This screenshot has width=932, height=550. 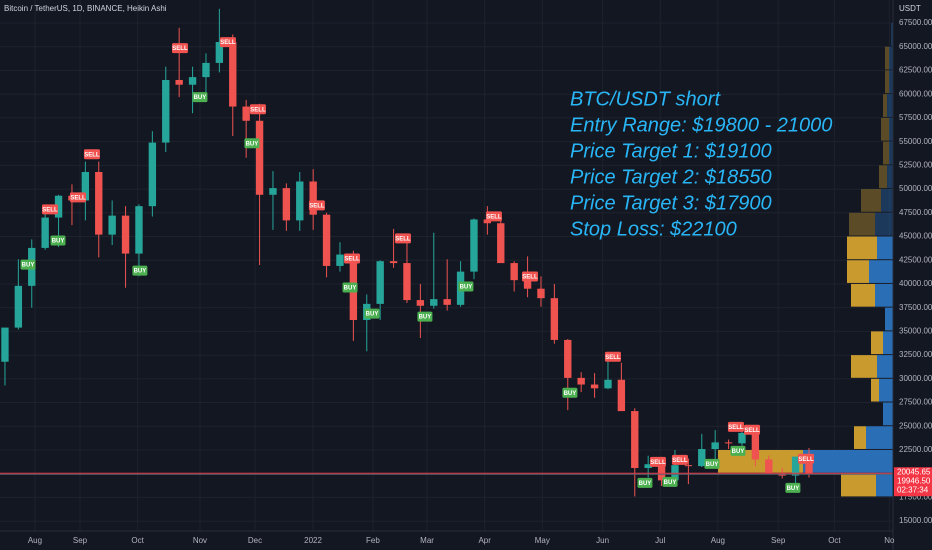 I want to click on x-tick-label: Jul, so click(x=660, y=540).